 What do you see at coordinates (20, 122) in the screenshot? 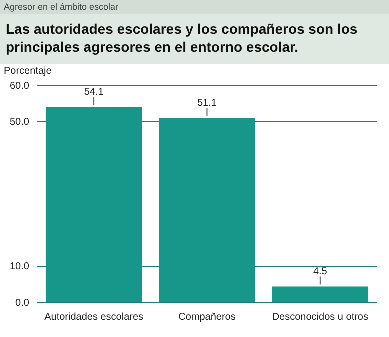
I see `y-tick-label: 50.0` at bounding box center [20, 122].